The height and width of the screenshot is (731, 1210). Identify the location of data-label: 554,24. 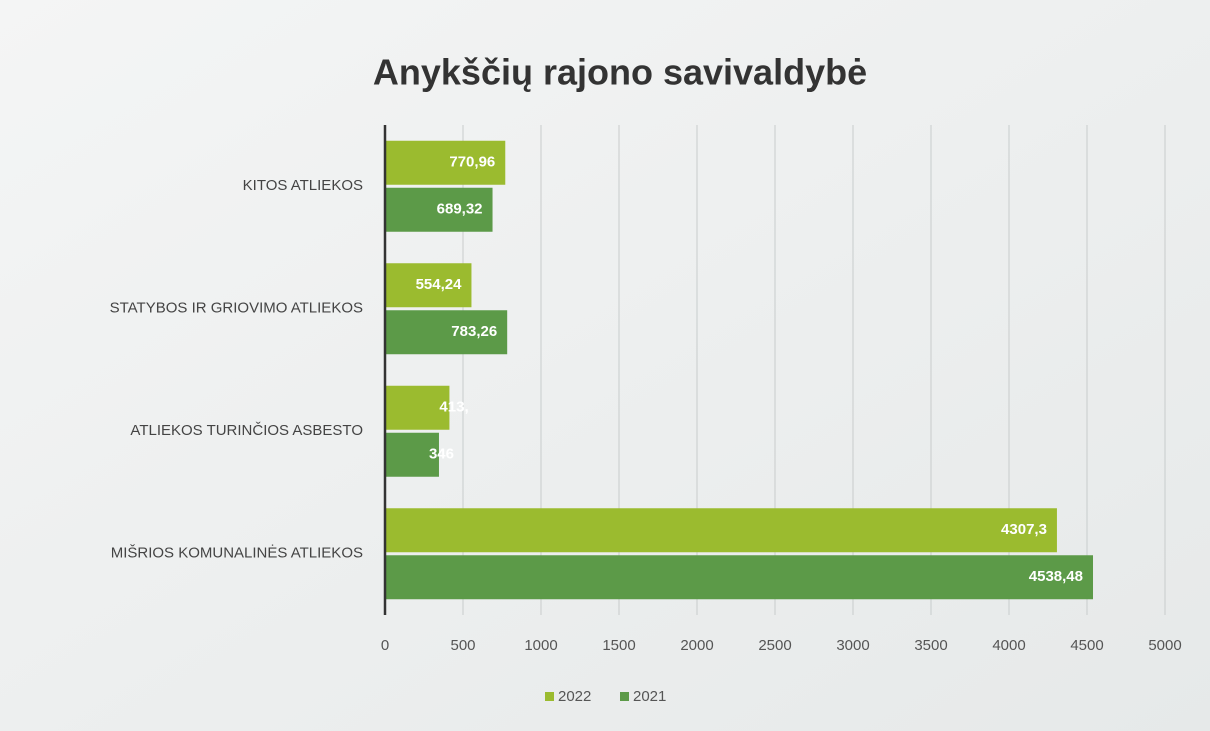
(439, 284).